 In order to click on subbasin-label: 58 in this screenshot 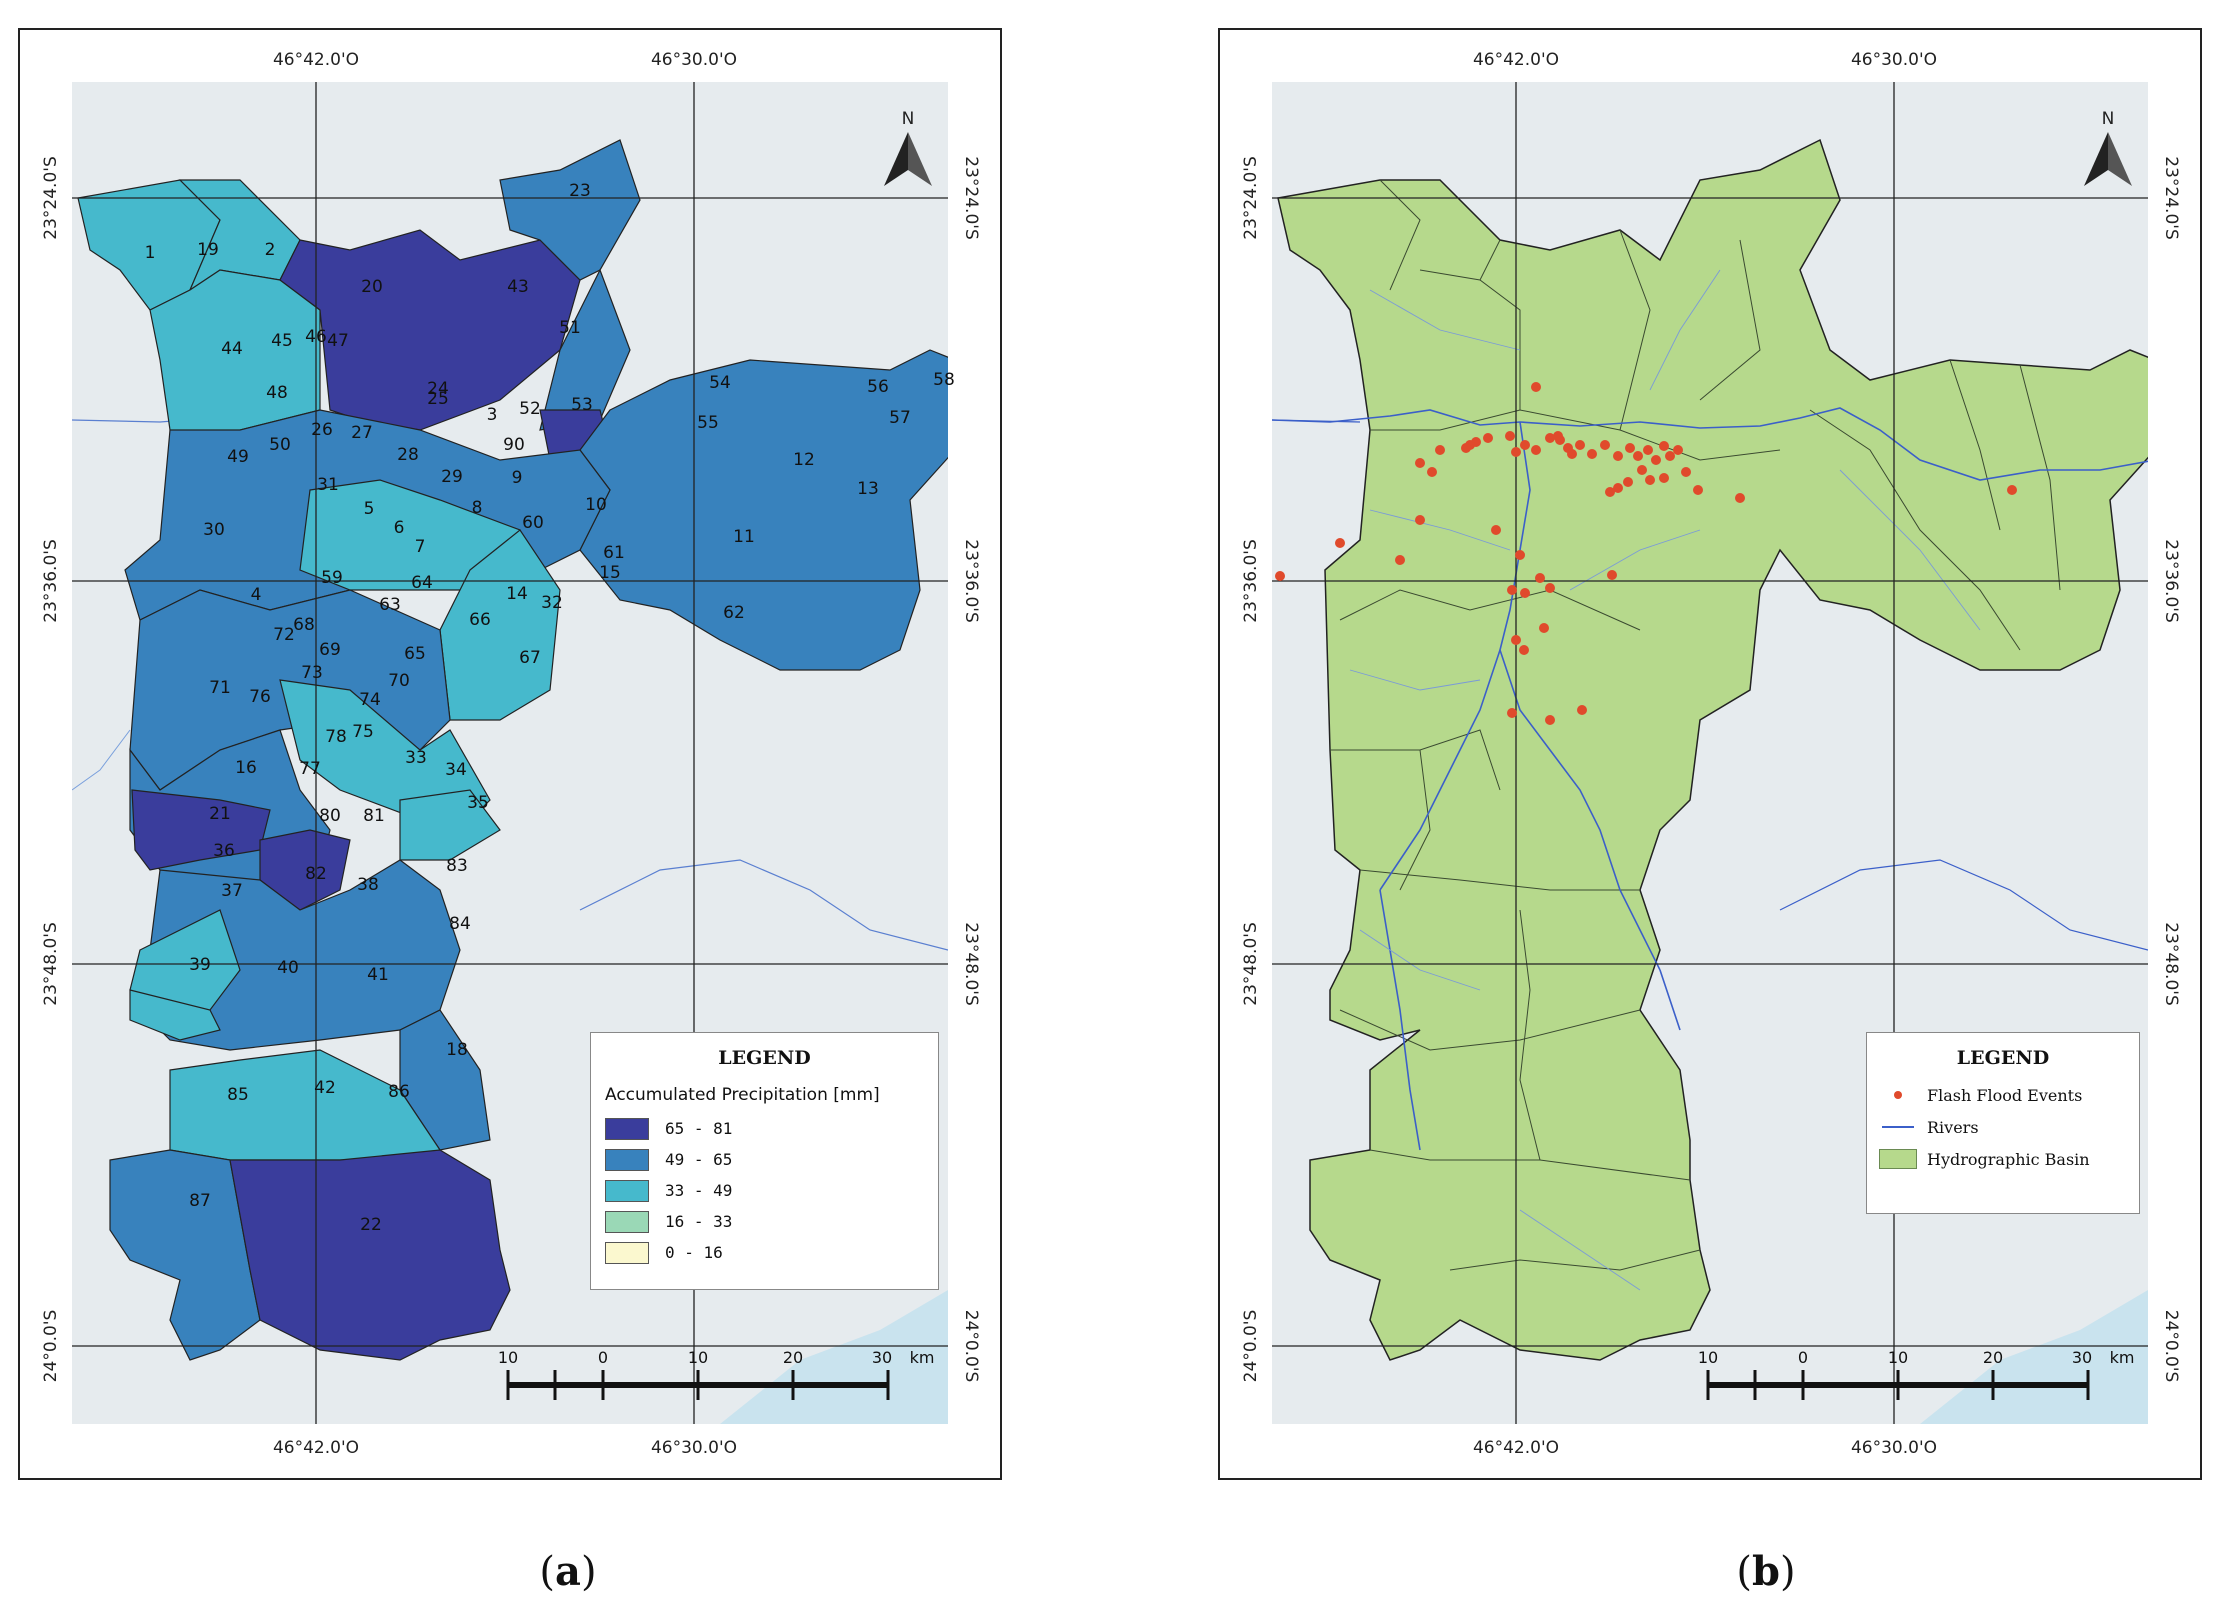, I will do `click(944, 380)`.